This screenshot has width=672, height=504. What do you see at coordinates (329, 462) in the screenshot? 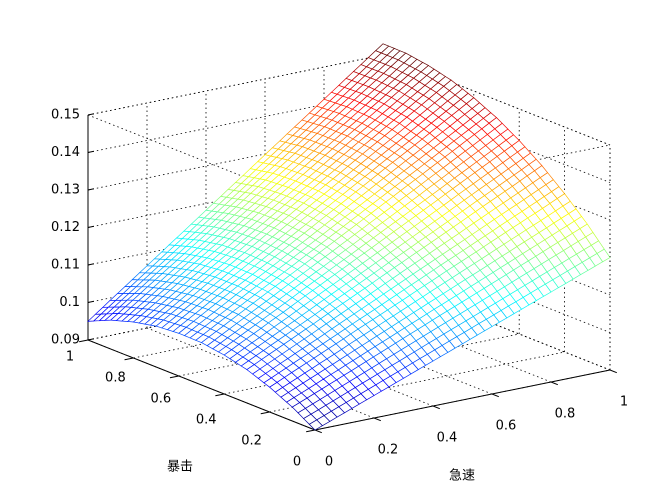
I see `x-tick-label: 0` at bounding box center [329, 462].